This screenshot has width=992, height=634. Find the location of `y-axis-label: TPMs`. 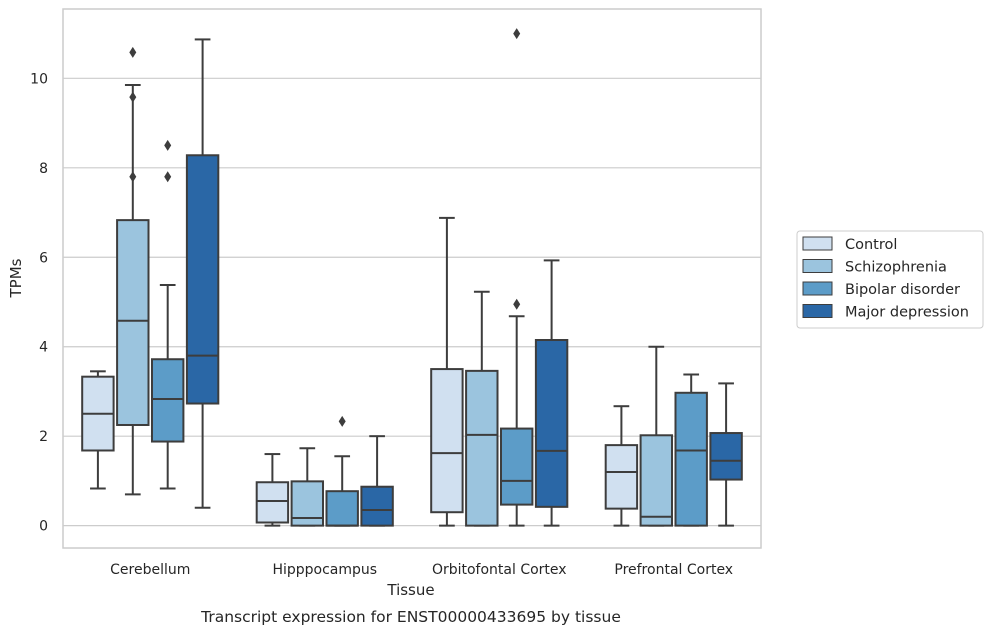

y-axis-label: TPMs is located at coordinates (16, 278).